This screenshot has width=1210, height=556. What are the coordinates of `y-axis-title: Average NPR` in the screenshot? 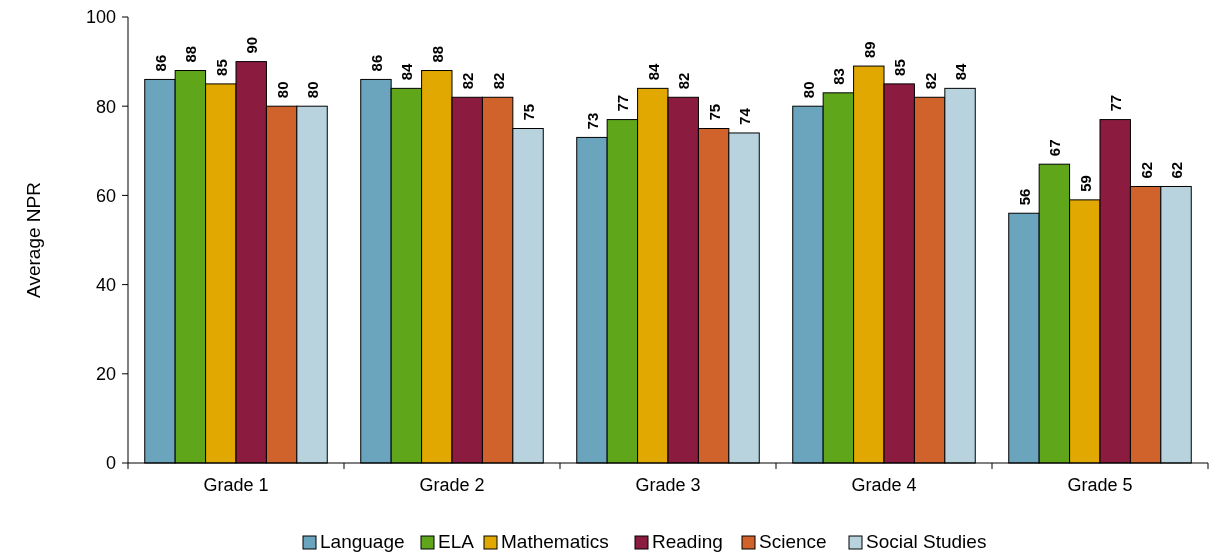 It's located at (33, 240).